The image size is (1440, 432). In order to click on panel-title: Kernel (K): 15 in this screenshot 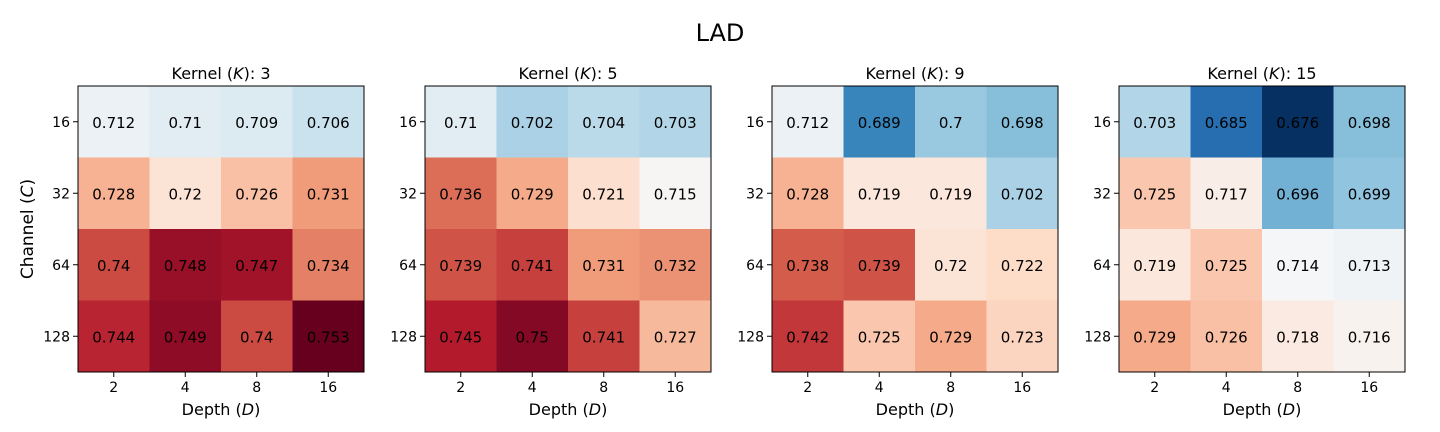, I will do `click(1261, 73)`.